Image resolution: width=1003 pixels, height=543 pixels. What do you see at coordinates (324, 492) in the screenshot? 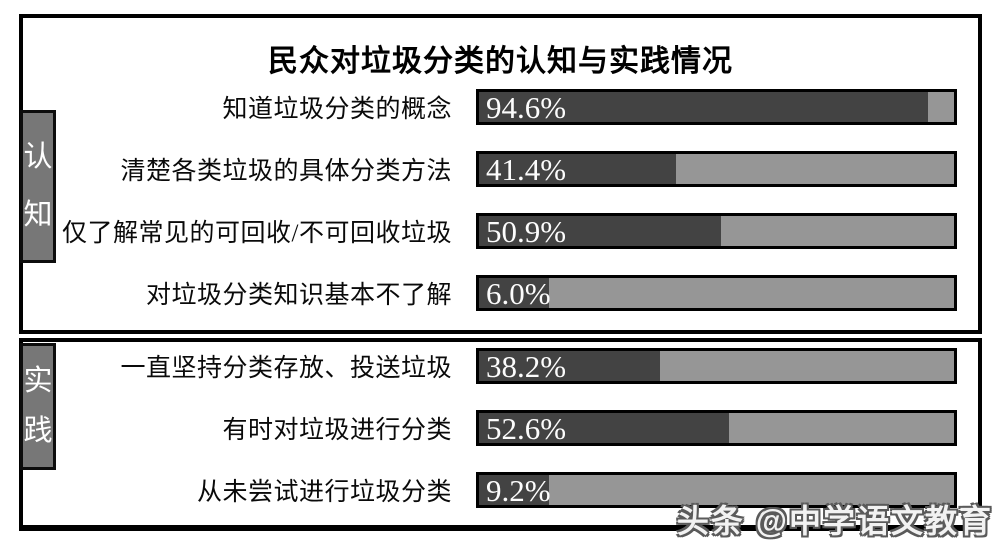
I see `bar-label: 从未尝试进行垃圾分类` at bounding box center [324, 492].